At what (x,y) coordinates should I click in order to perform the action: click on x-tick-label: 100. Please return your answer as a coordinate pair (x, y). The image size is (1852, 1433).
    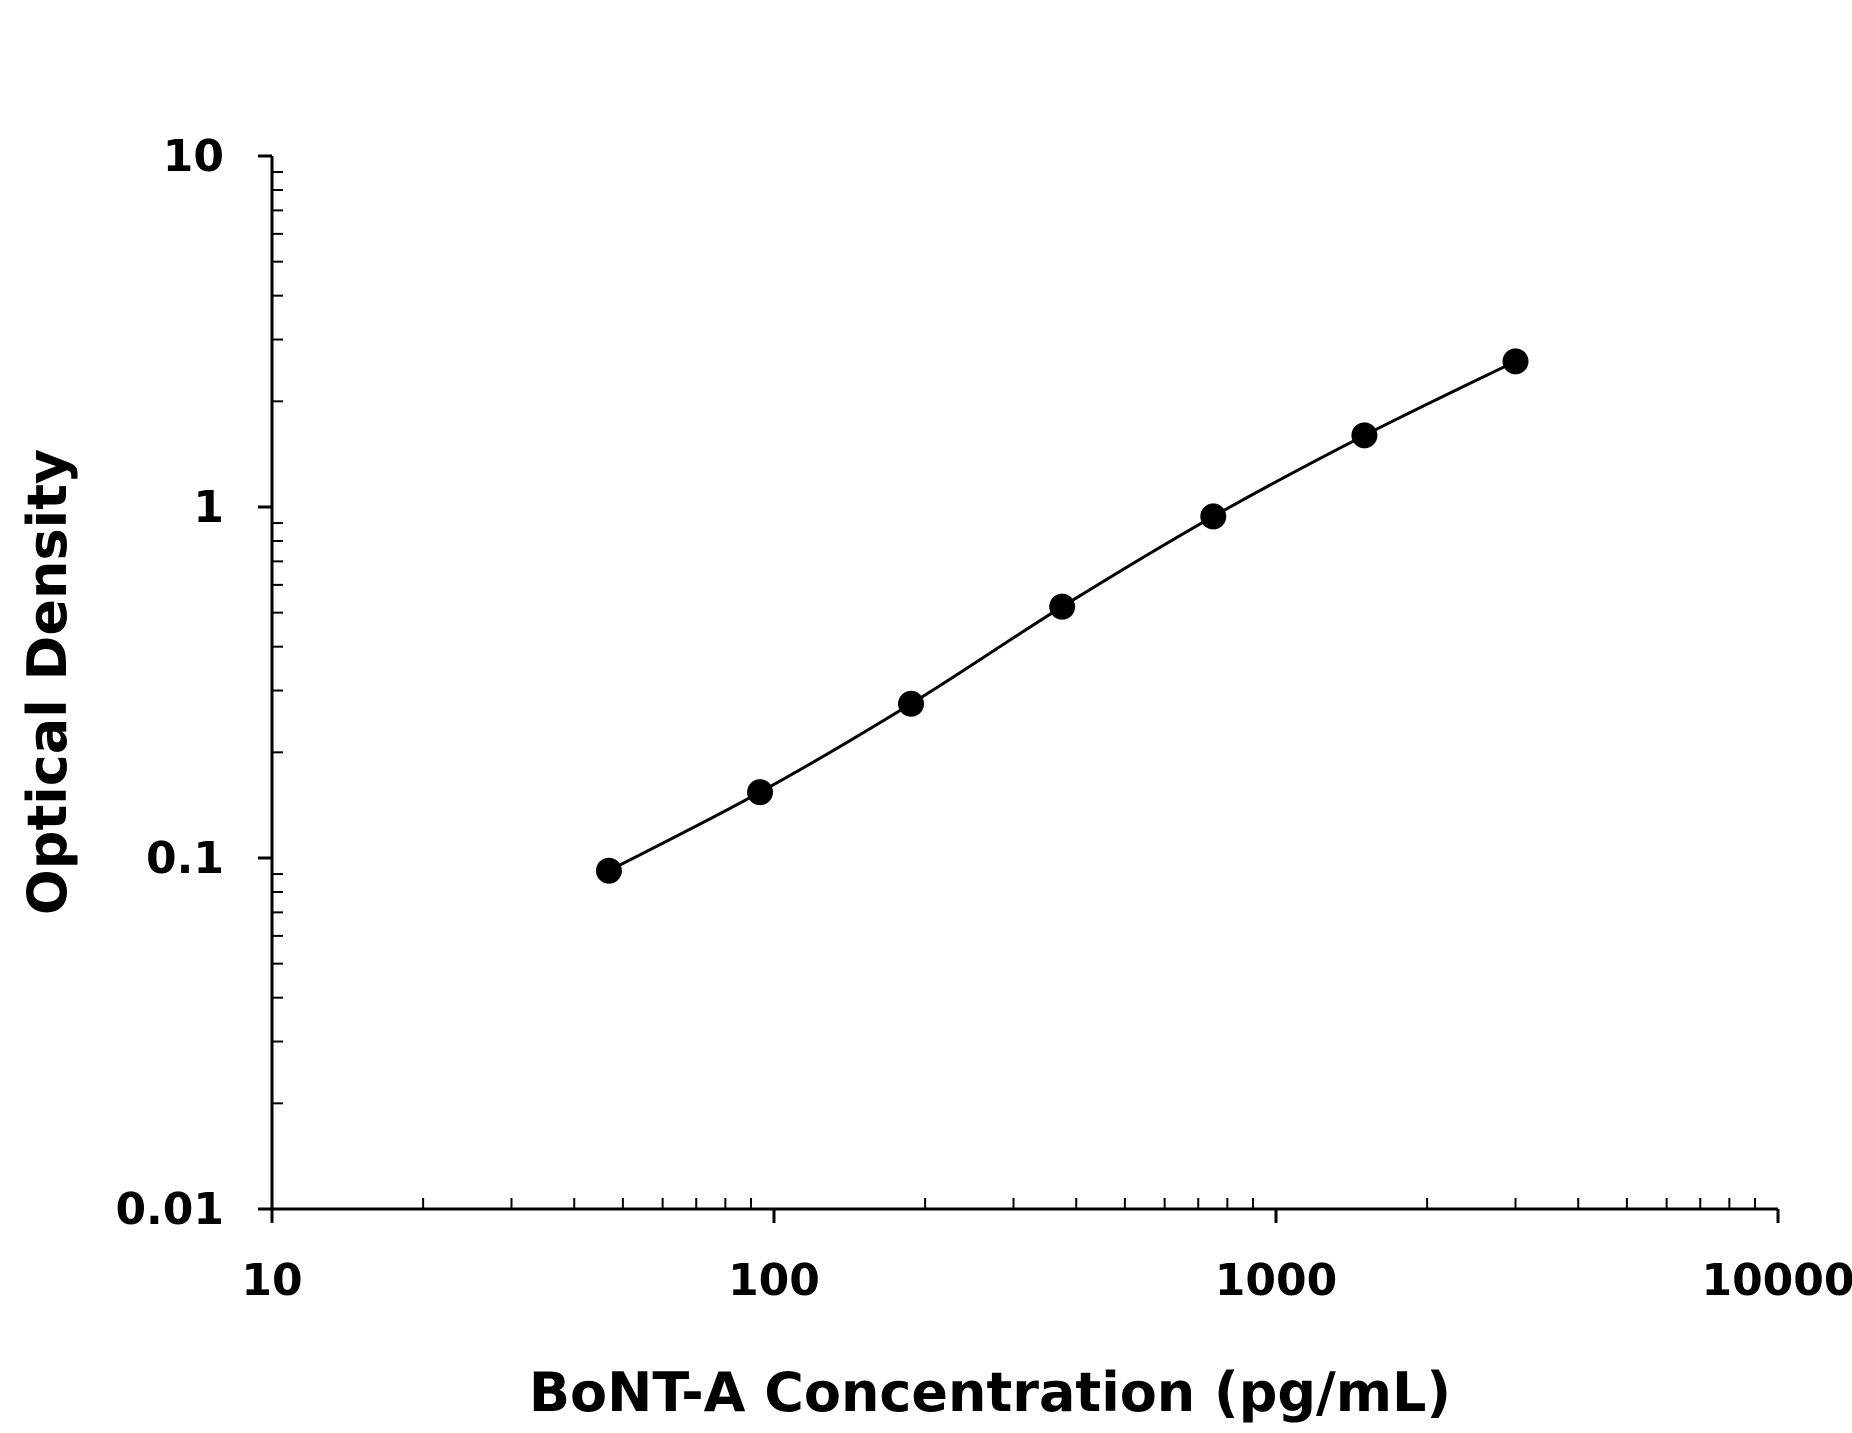
    Looking at the image, I should click on (774, 1280).